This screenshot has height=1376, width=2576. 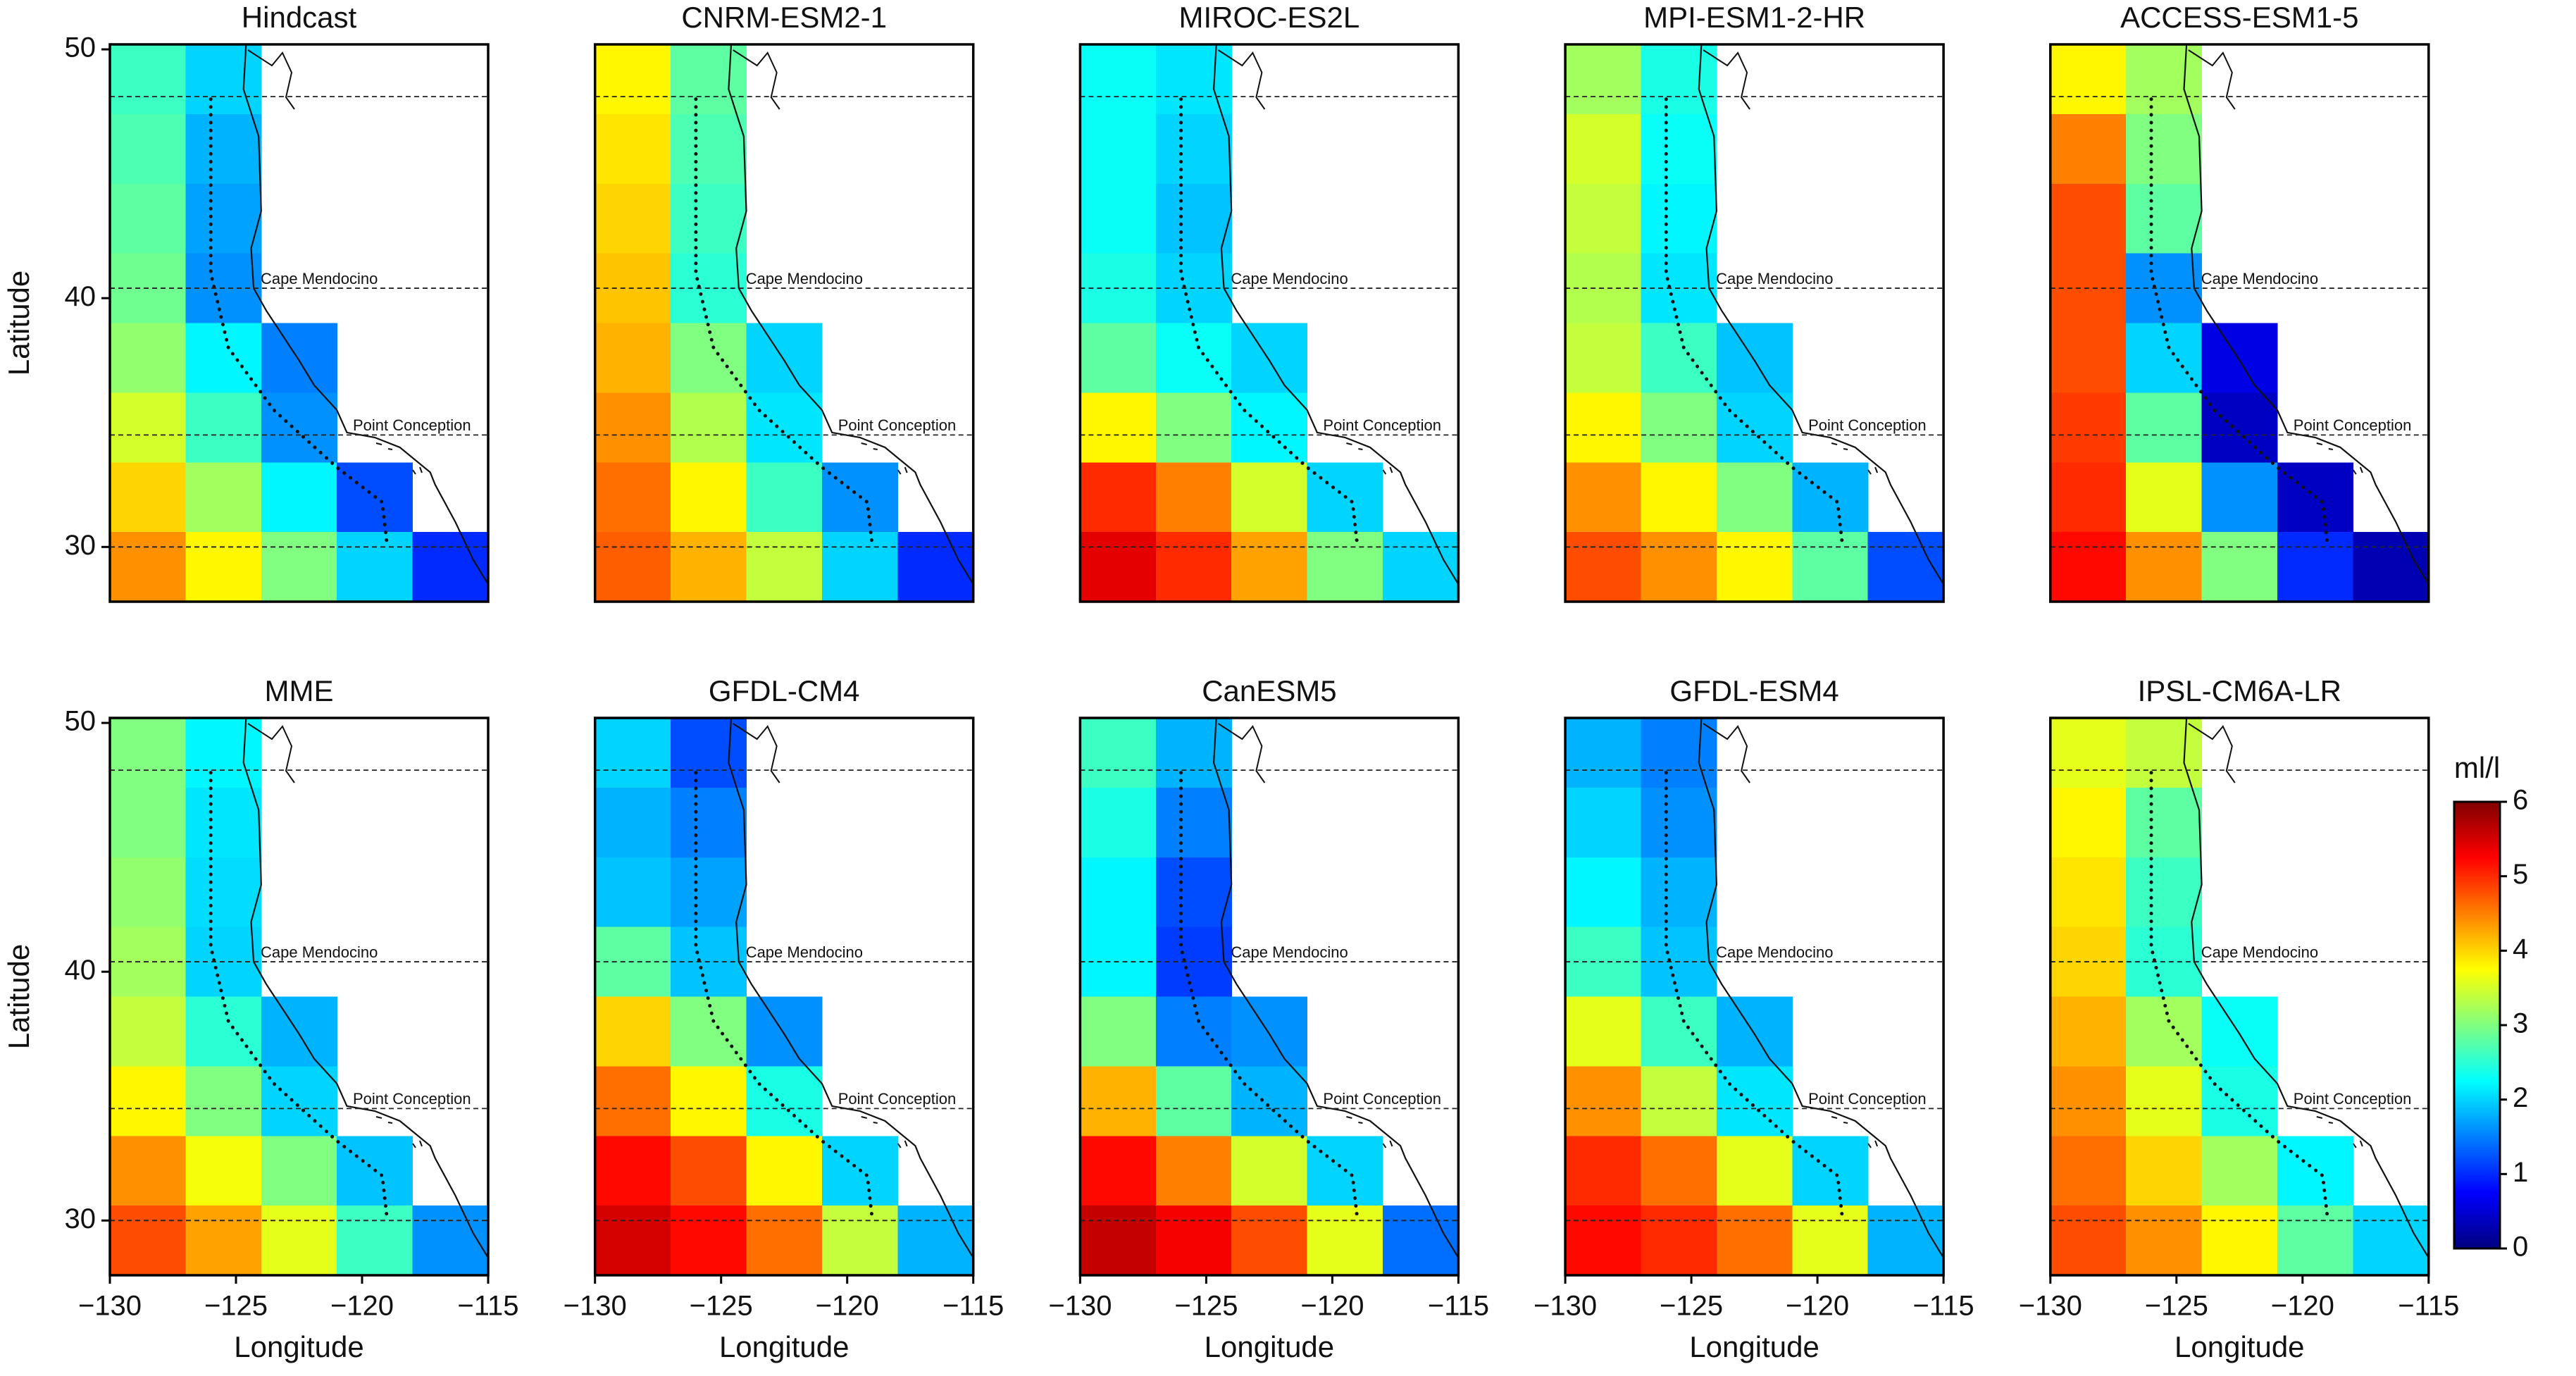 What do you see at coordinates (2239, 690) in the screenshot?
I see `panel-title: IPSL-CM6A-LR` at bounding box center [2239, 690].